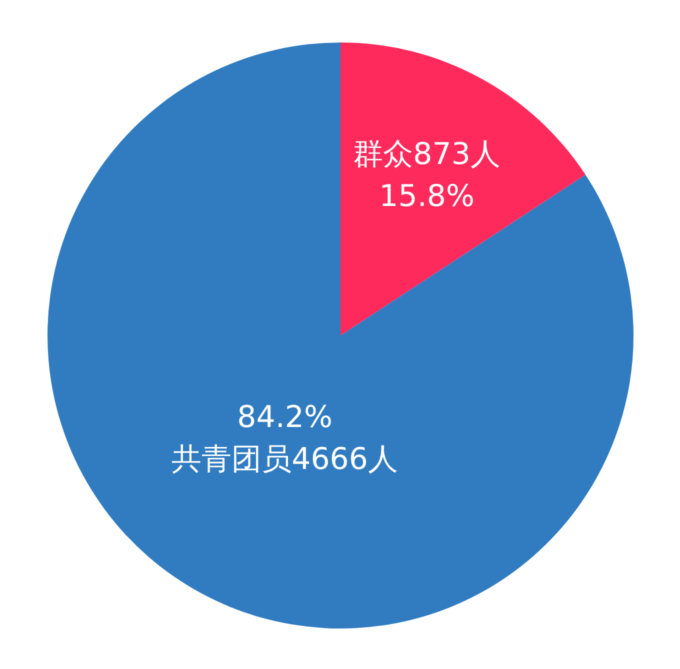  I want to click on text: 84.2%, so click(284, 418).